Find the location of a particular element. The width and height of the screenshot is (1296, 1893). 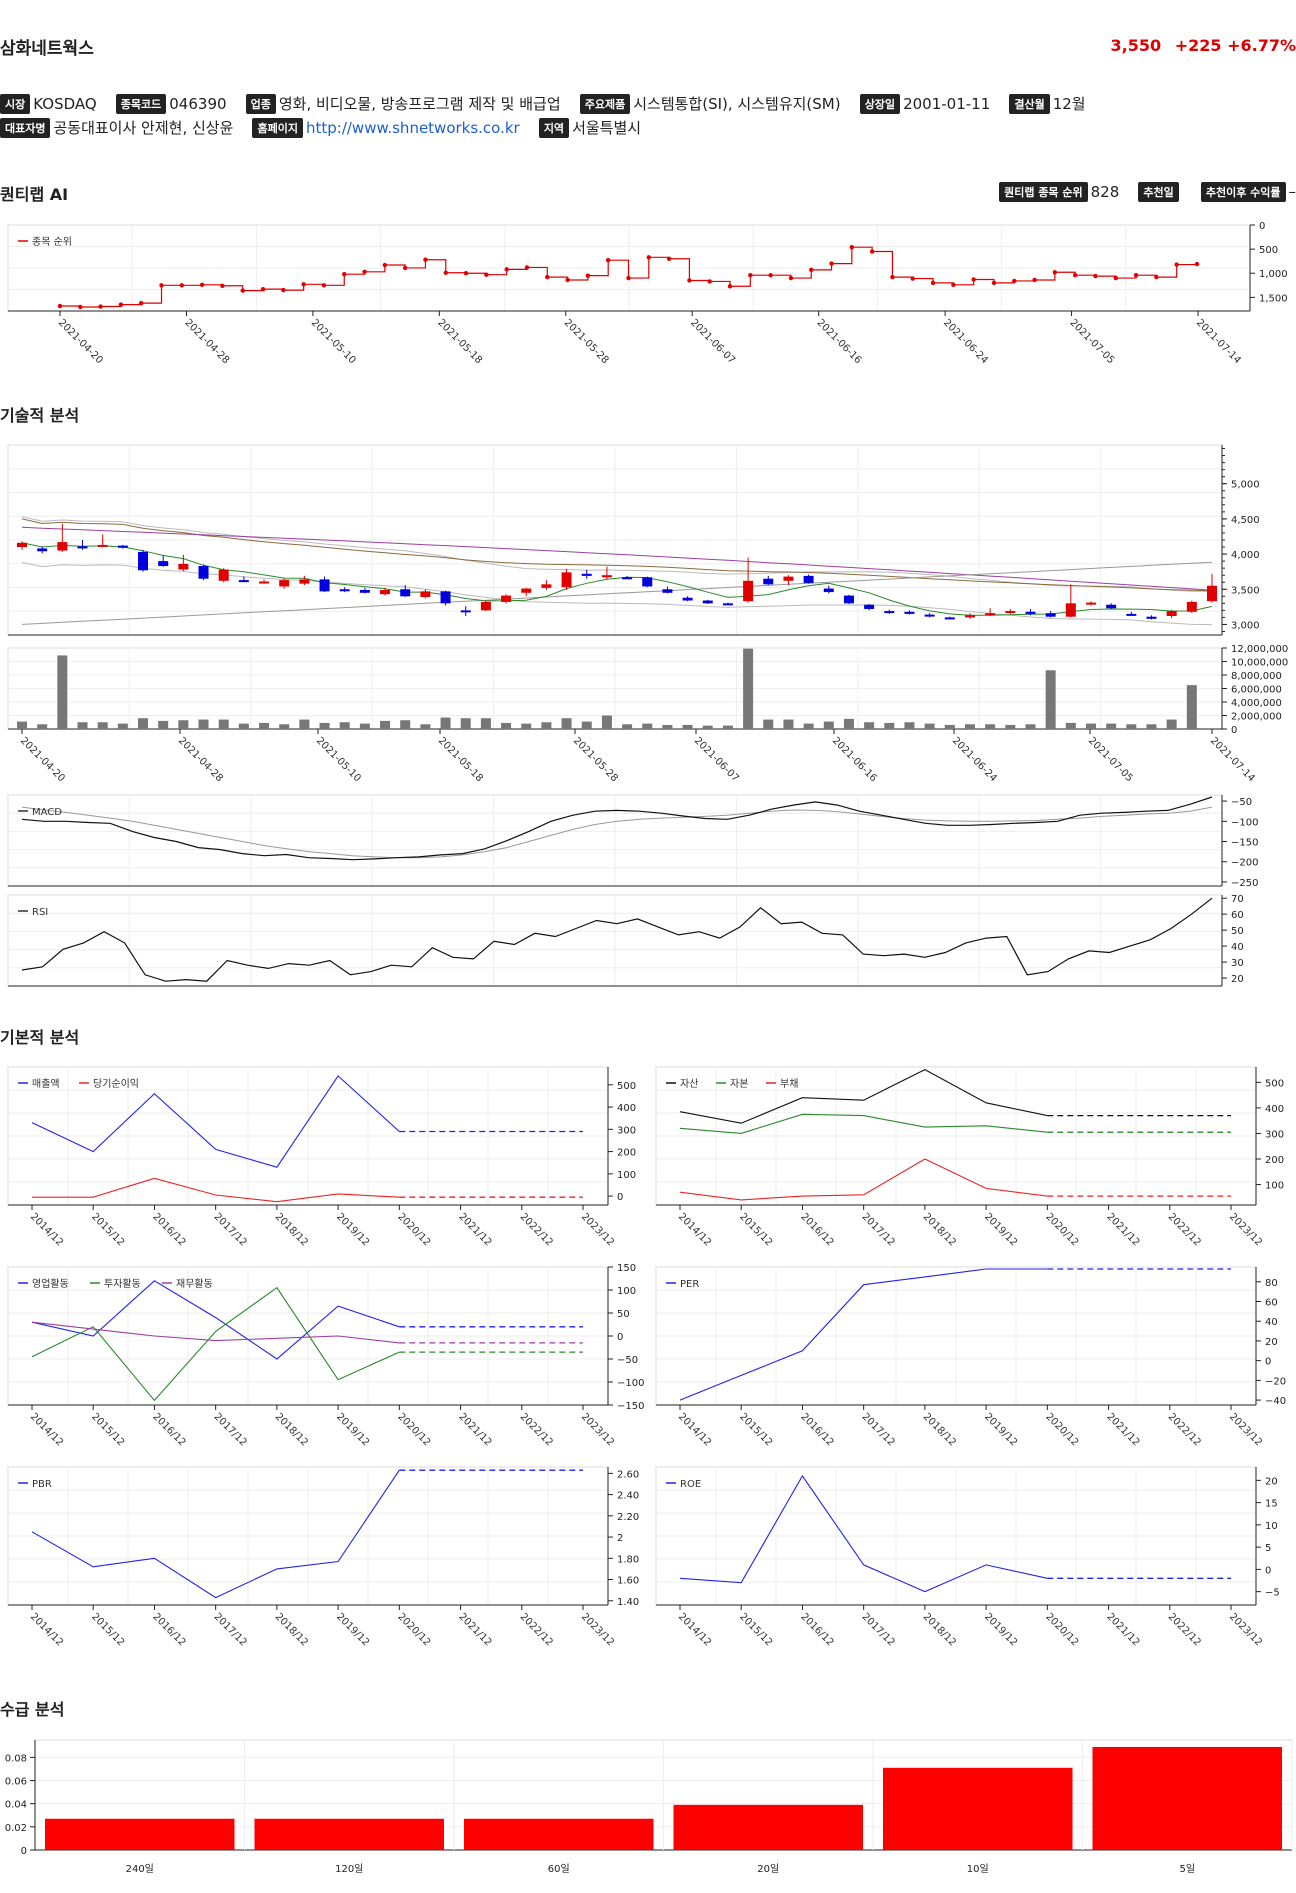

y-tick-label: 3,500 is located at coordinates (1245, 590).